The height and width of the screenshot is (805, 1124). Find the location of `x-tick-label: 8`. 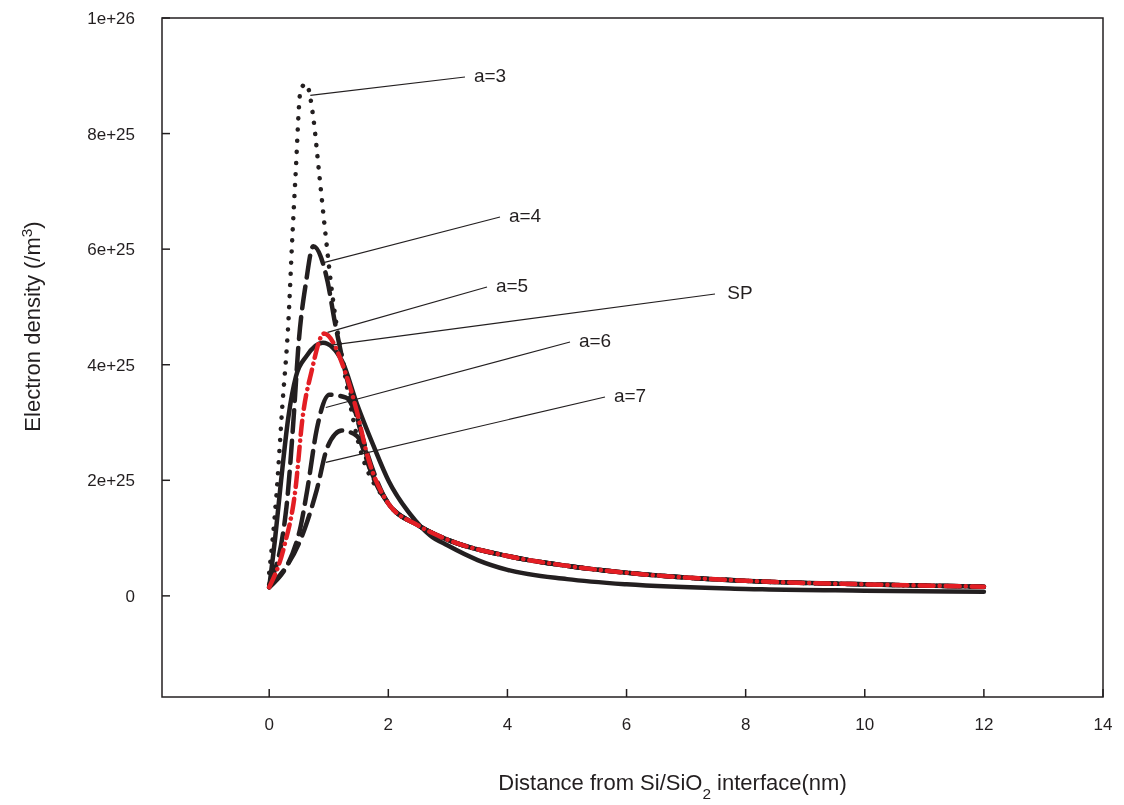

x-tick-label: 8 is located at coordinates (745, 724).